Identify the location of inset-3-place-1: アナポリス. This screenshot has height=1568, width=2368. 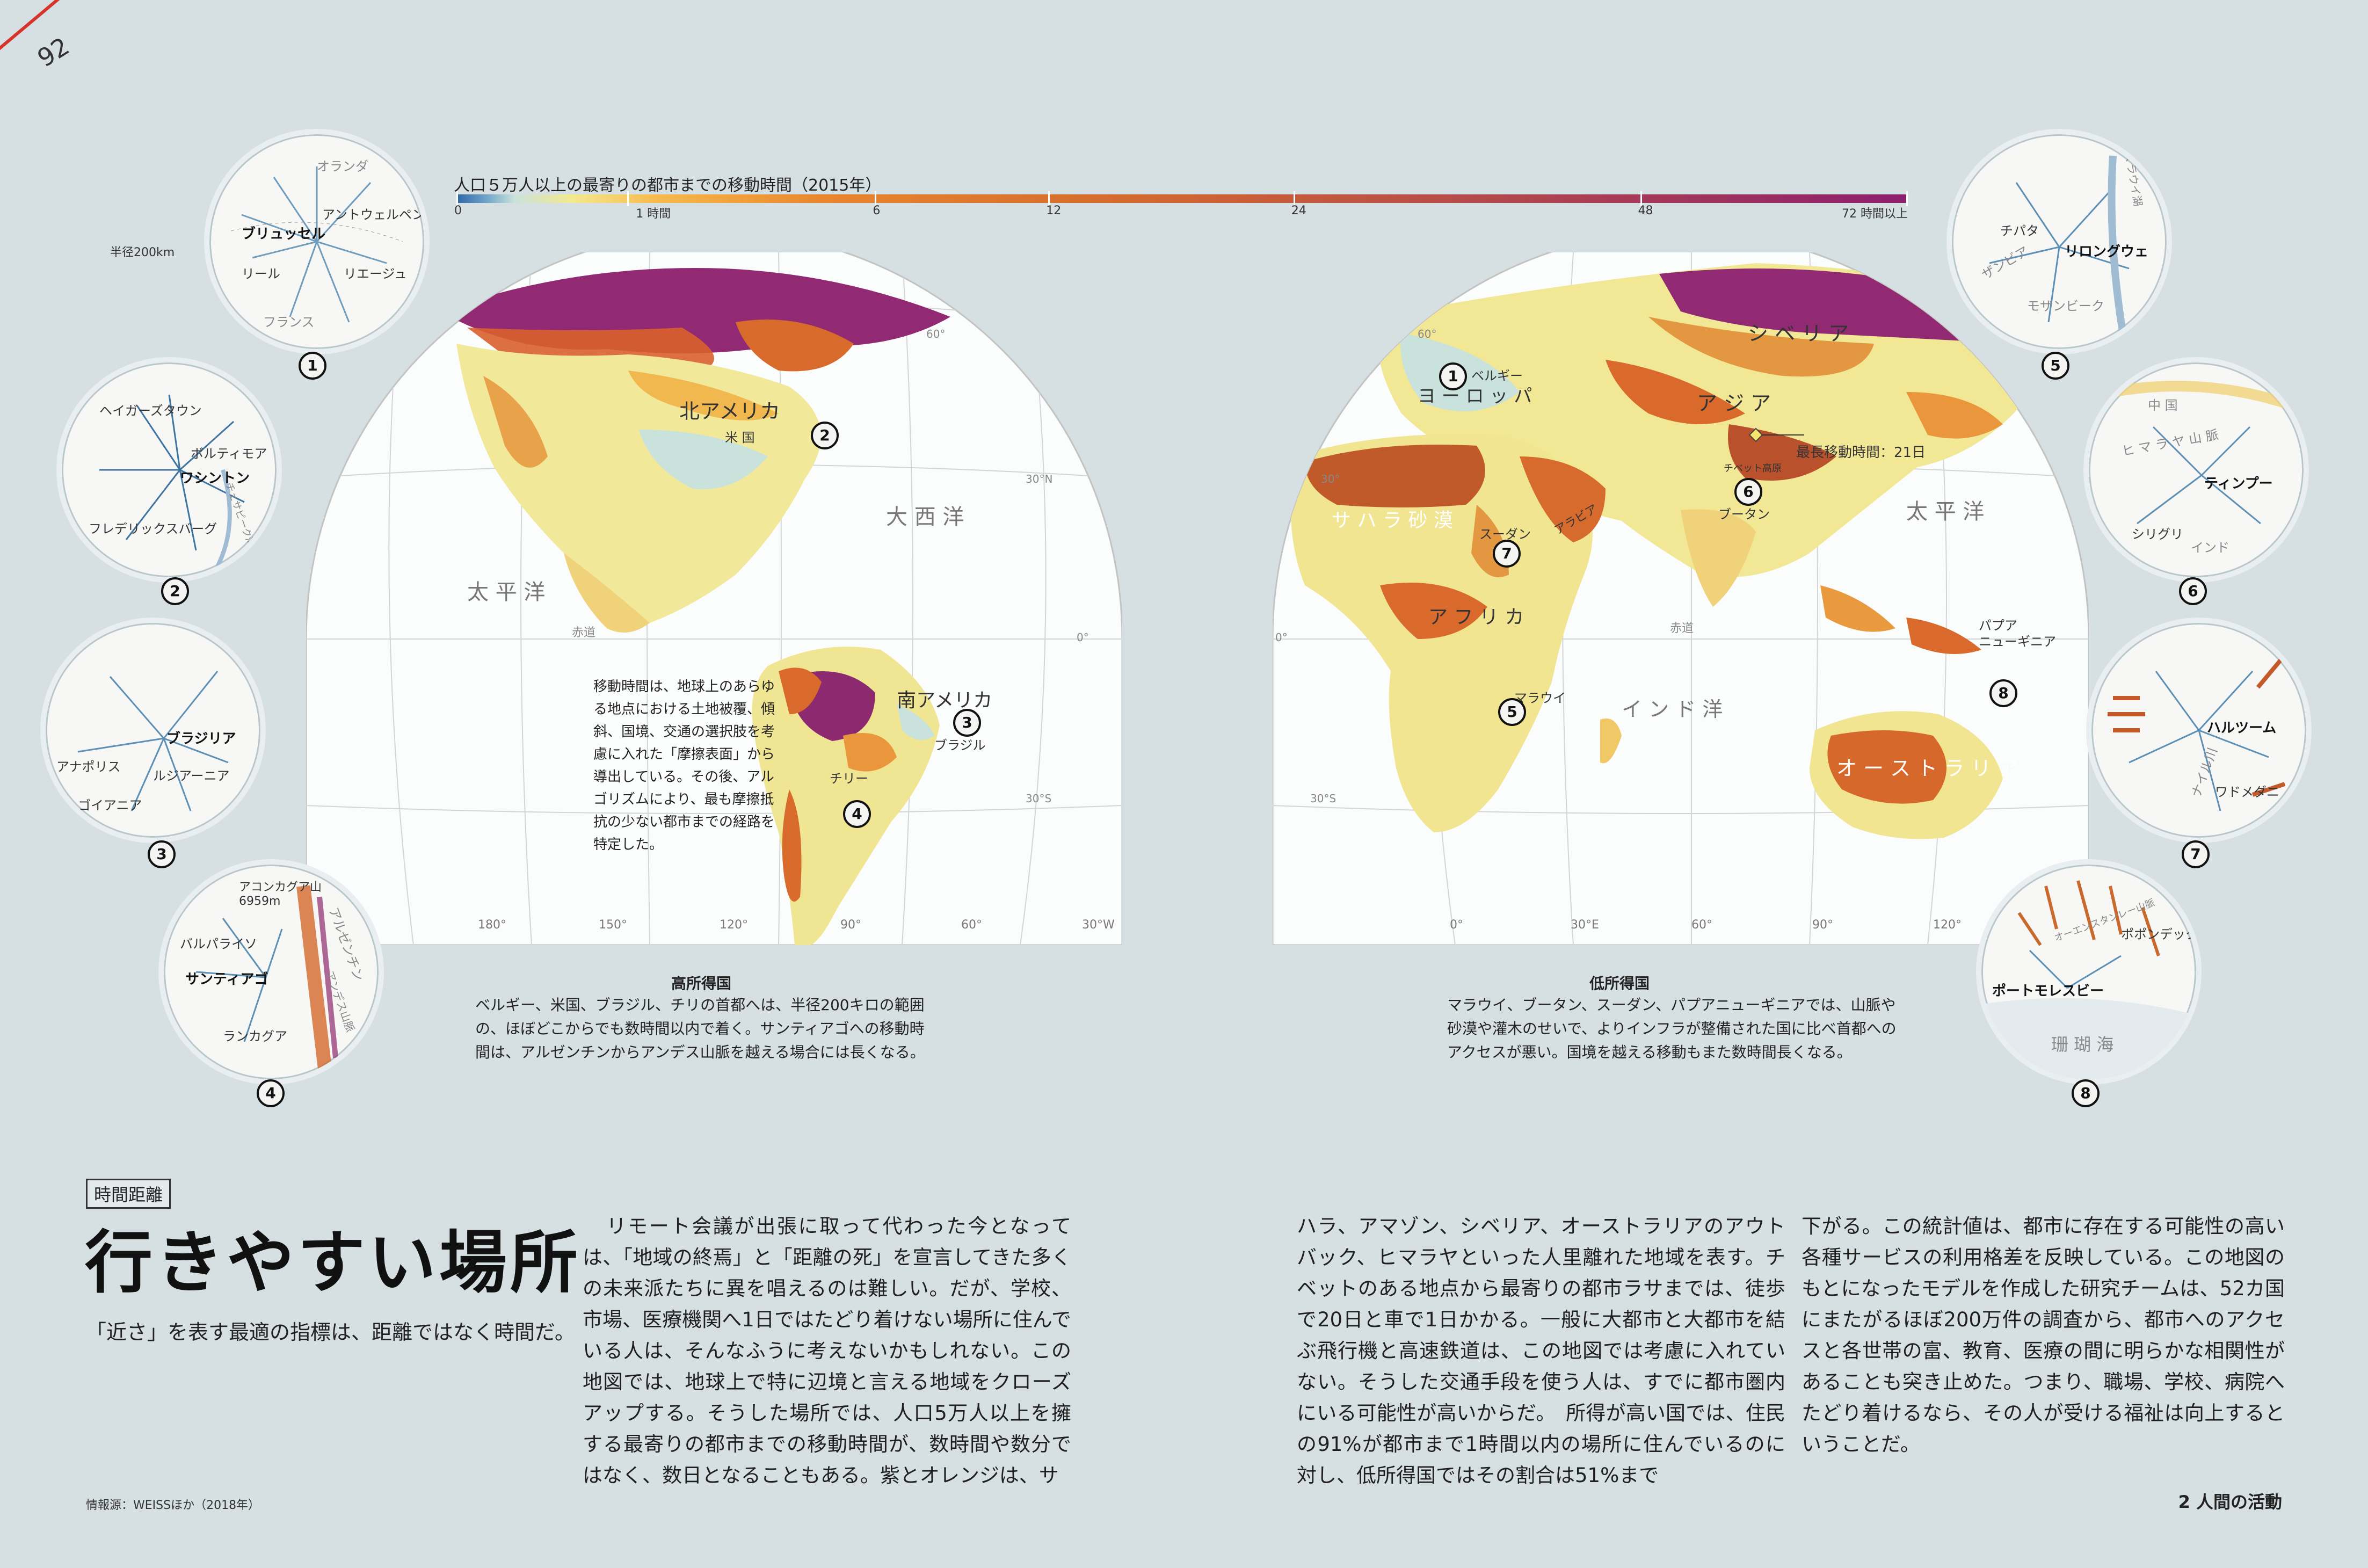
(88, 766).